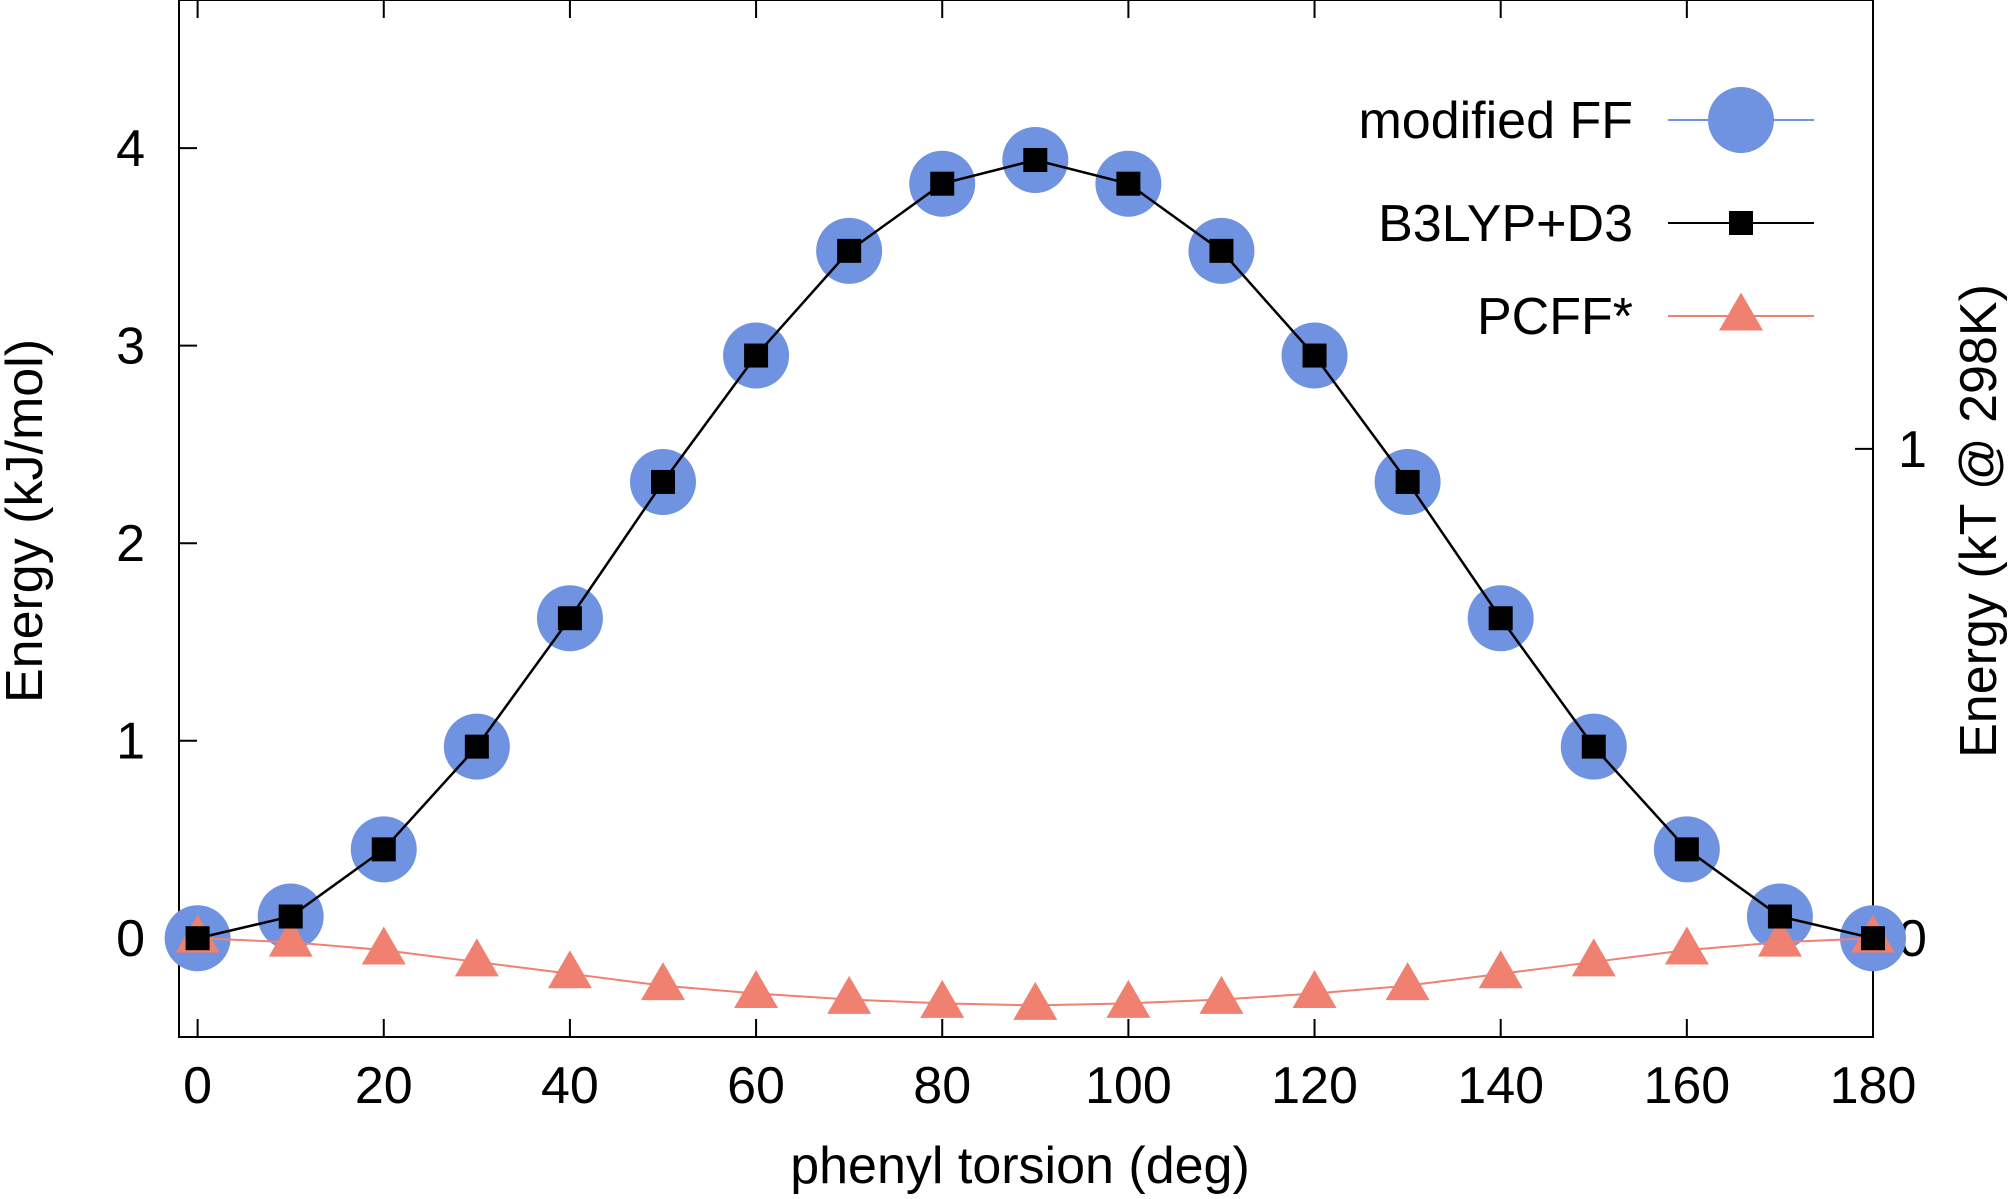  What do you see at coordinates (27, 521) in the screenshot?
I see `y-axis-title: Energy (kJ/mol)` at bounding box center [27, 521].